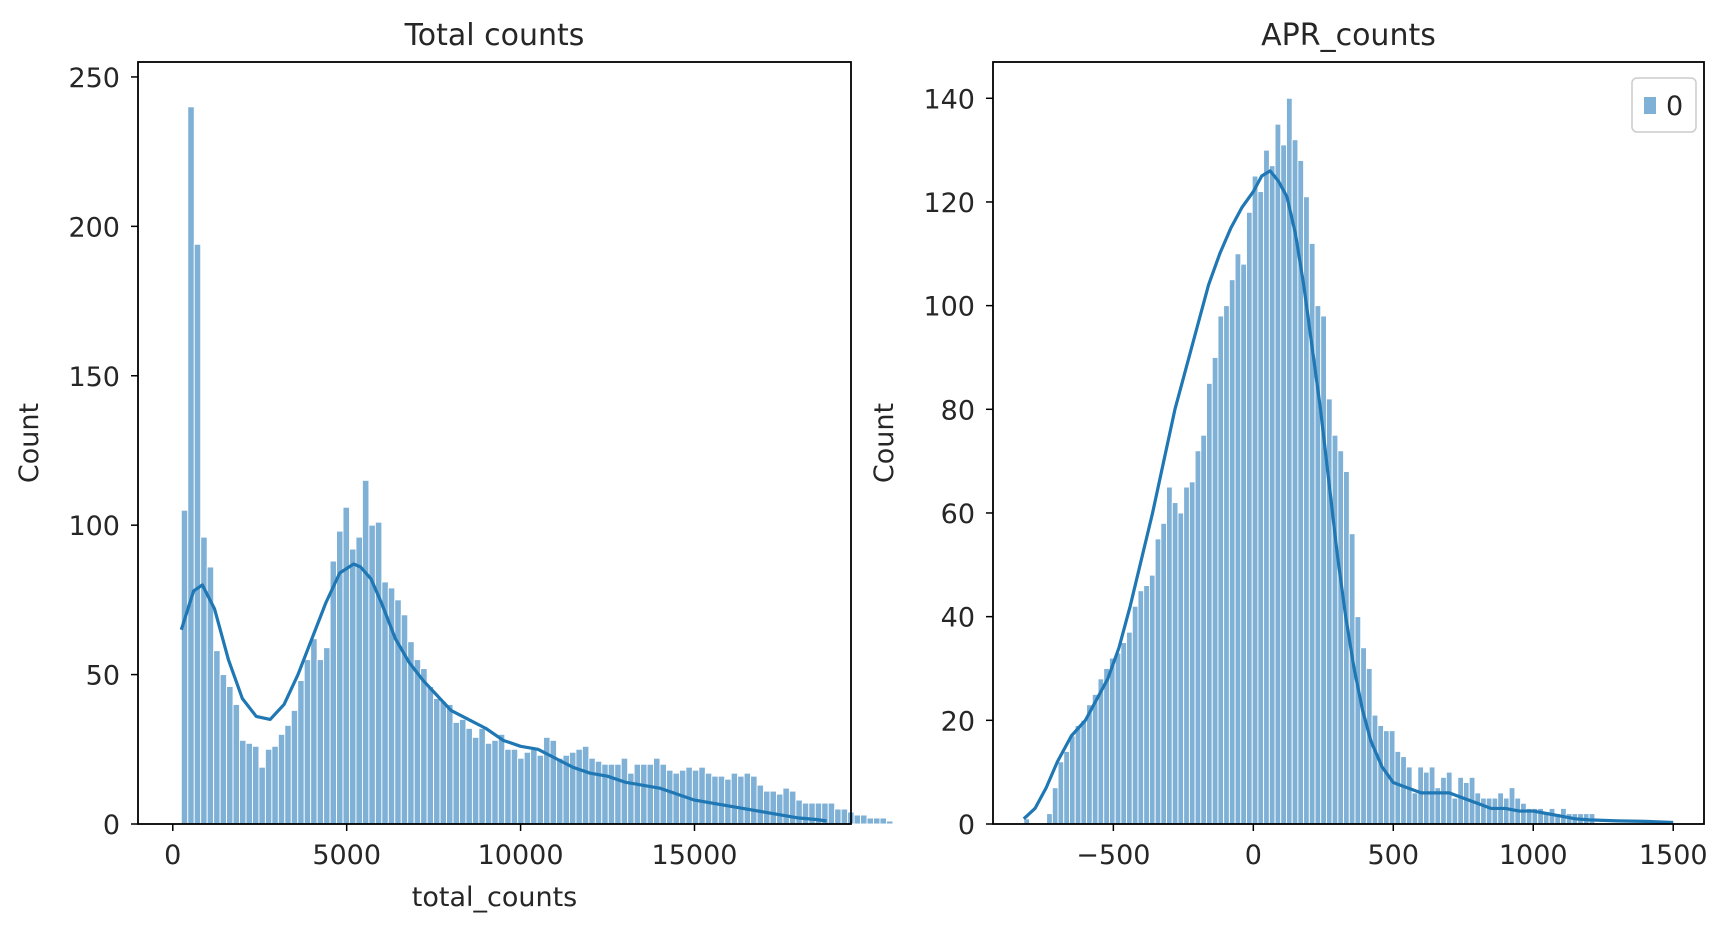 The image size is (1727, 932). What do you see at coordinates (1113, 855) in the screenshot?
I see `x-tick-label: −500` at bounding box center [1113, 855].